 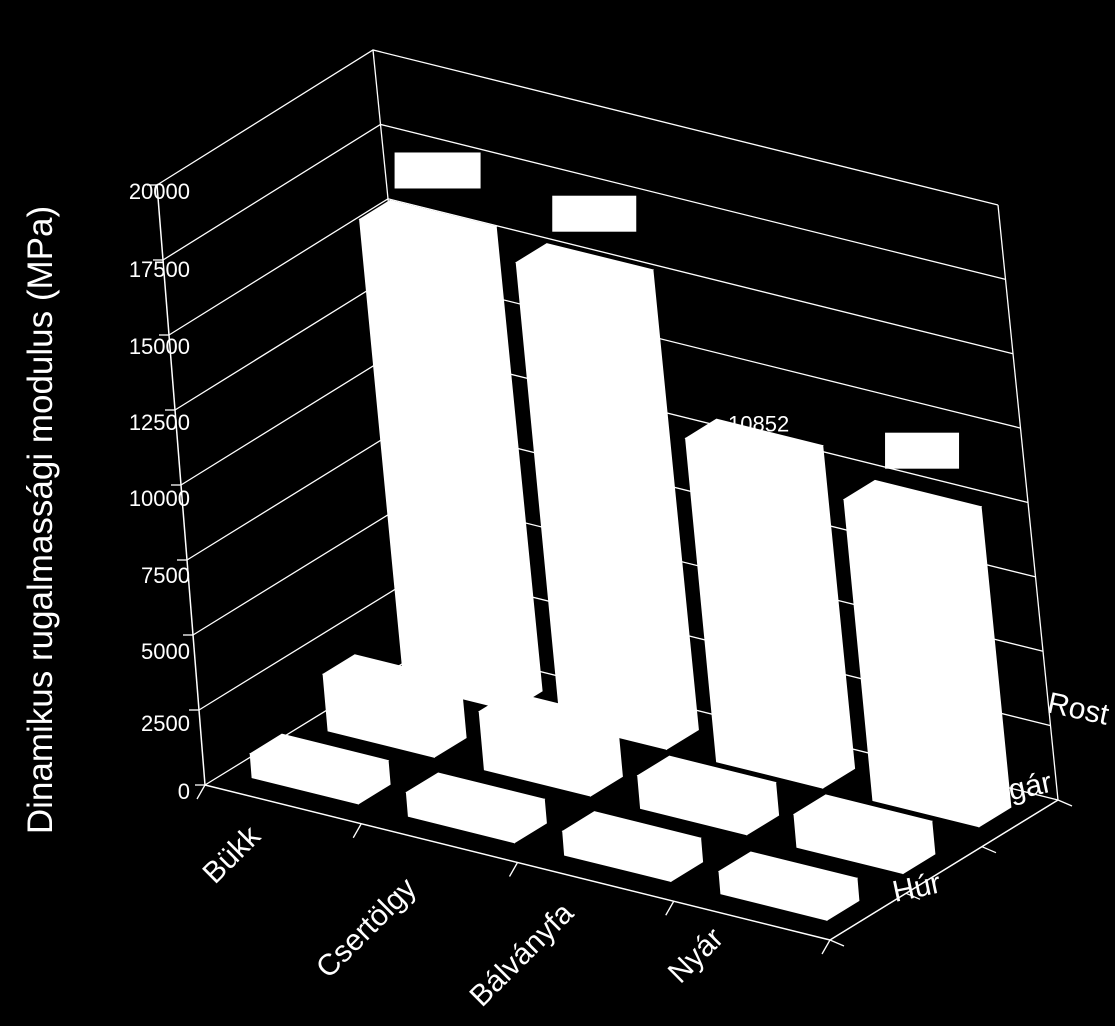 What do you see at coordinates (159, 346) in the screenshot?
I see `y-tick-15000: 15000` at bounding box center [159, 346].